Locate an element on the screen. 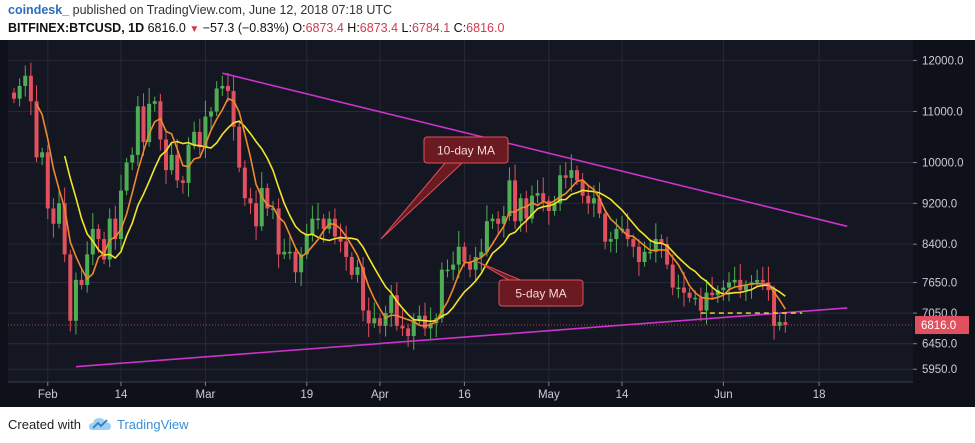 The width and height of the screenshot is (975, 443). open-label: O: is located at coordinates (299, 28).